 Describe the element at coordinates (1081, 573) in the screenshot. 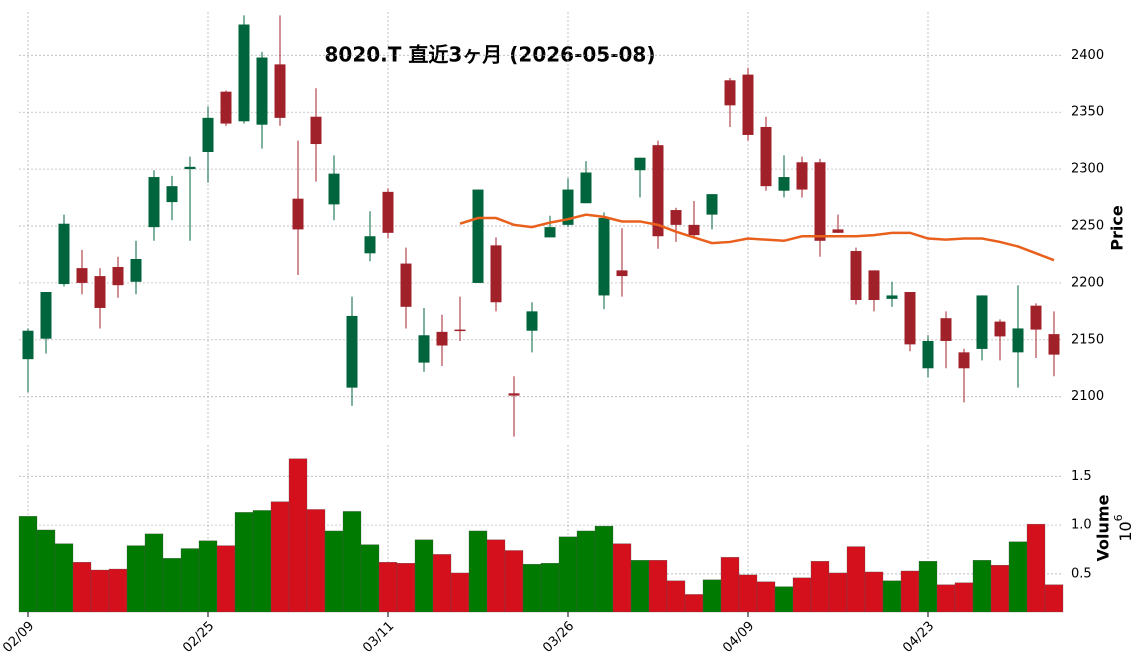

I see `y-tick-label: 0.5` at that location.